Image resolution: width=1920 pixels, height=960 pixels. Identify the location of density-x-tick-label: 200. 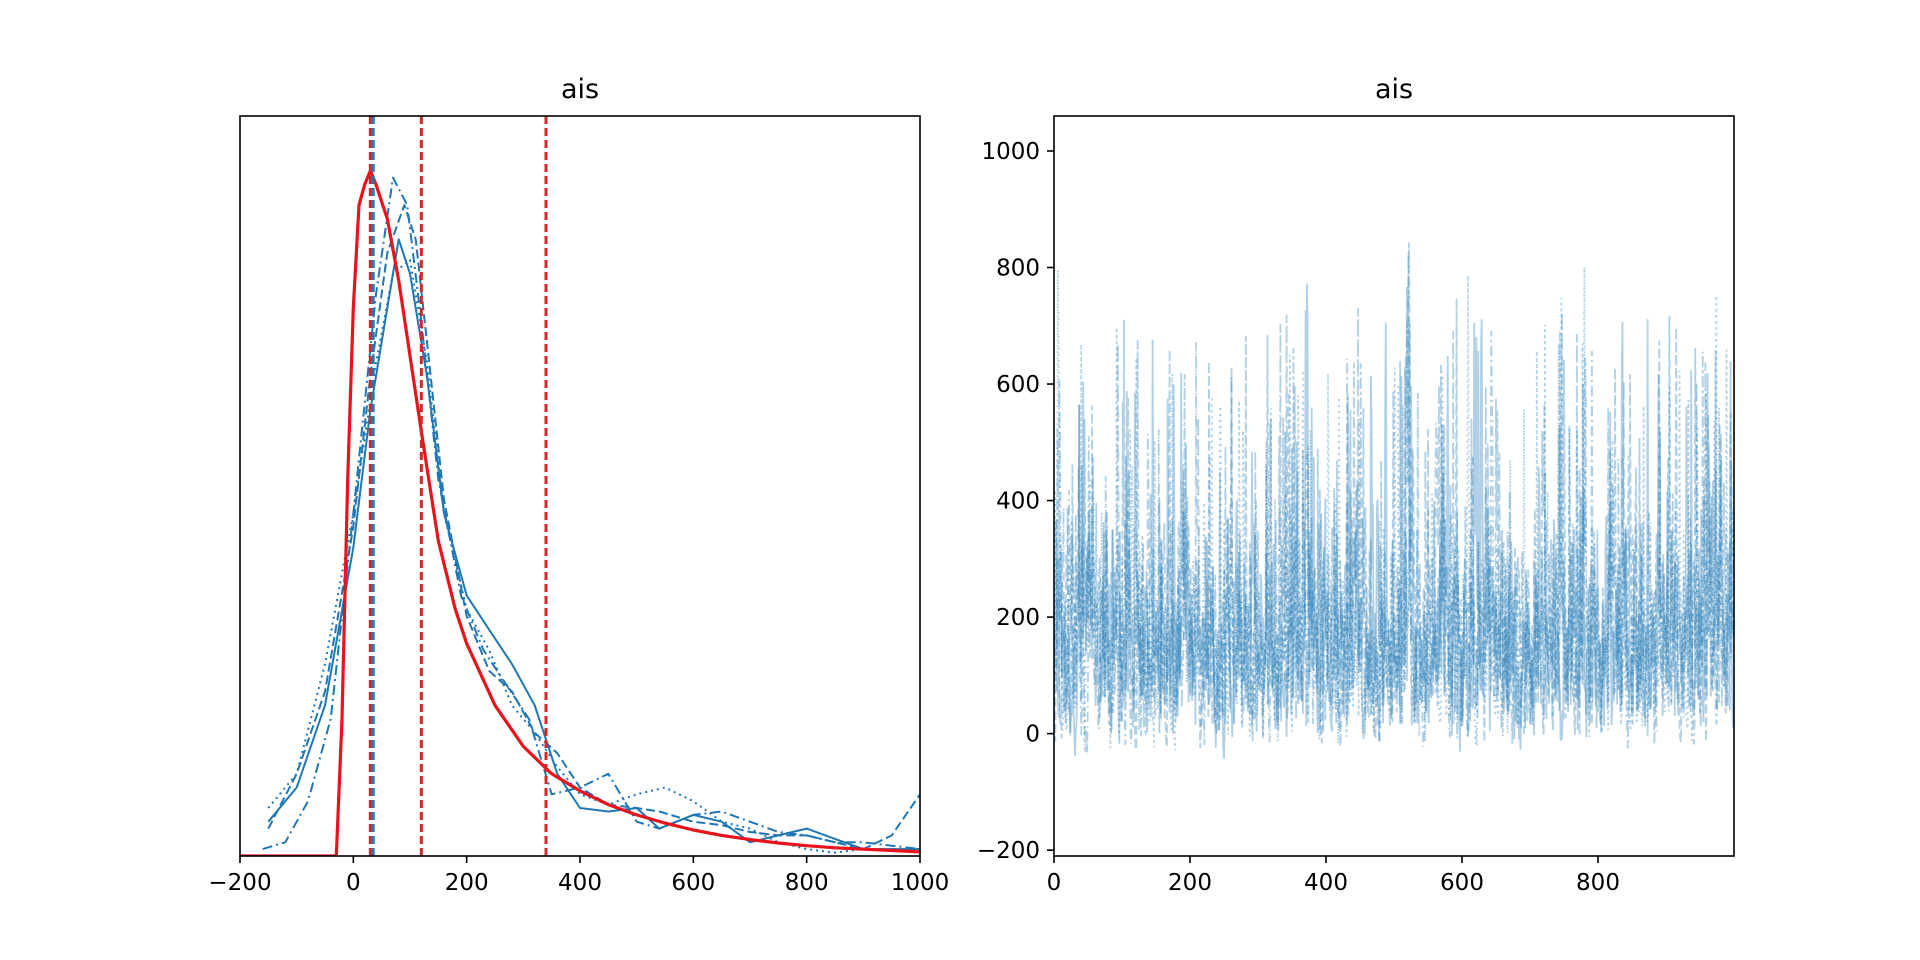
(467, 883).